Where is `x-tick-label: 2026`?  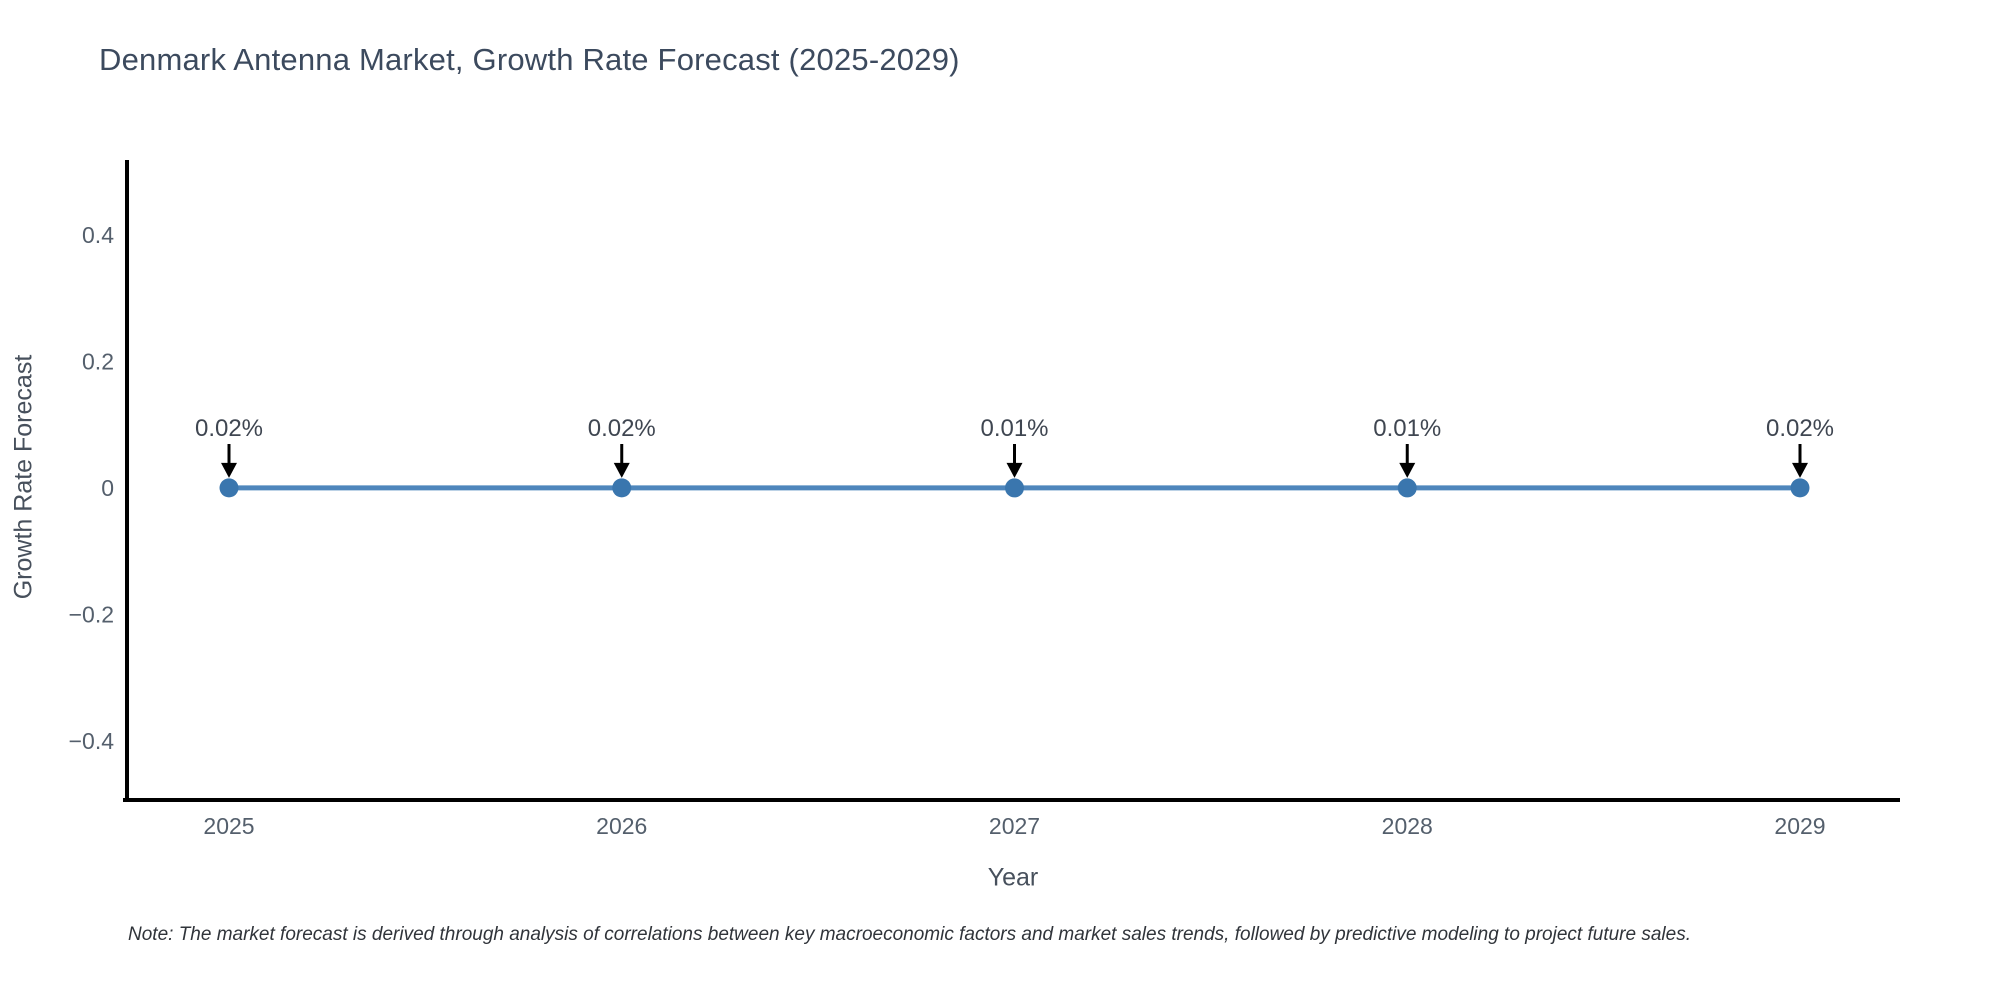
x-tick-label: 2026 is located at coordinates (621, 826).